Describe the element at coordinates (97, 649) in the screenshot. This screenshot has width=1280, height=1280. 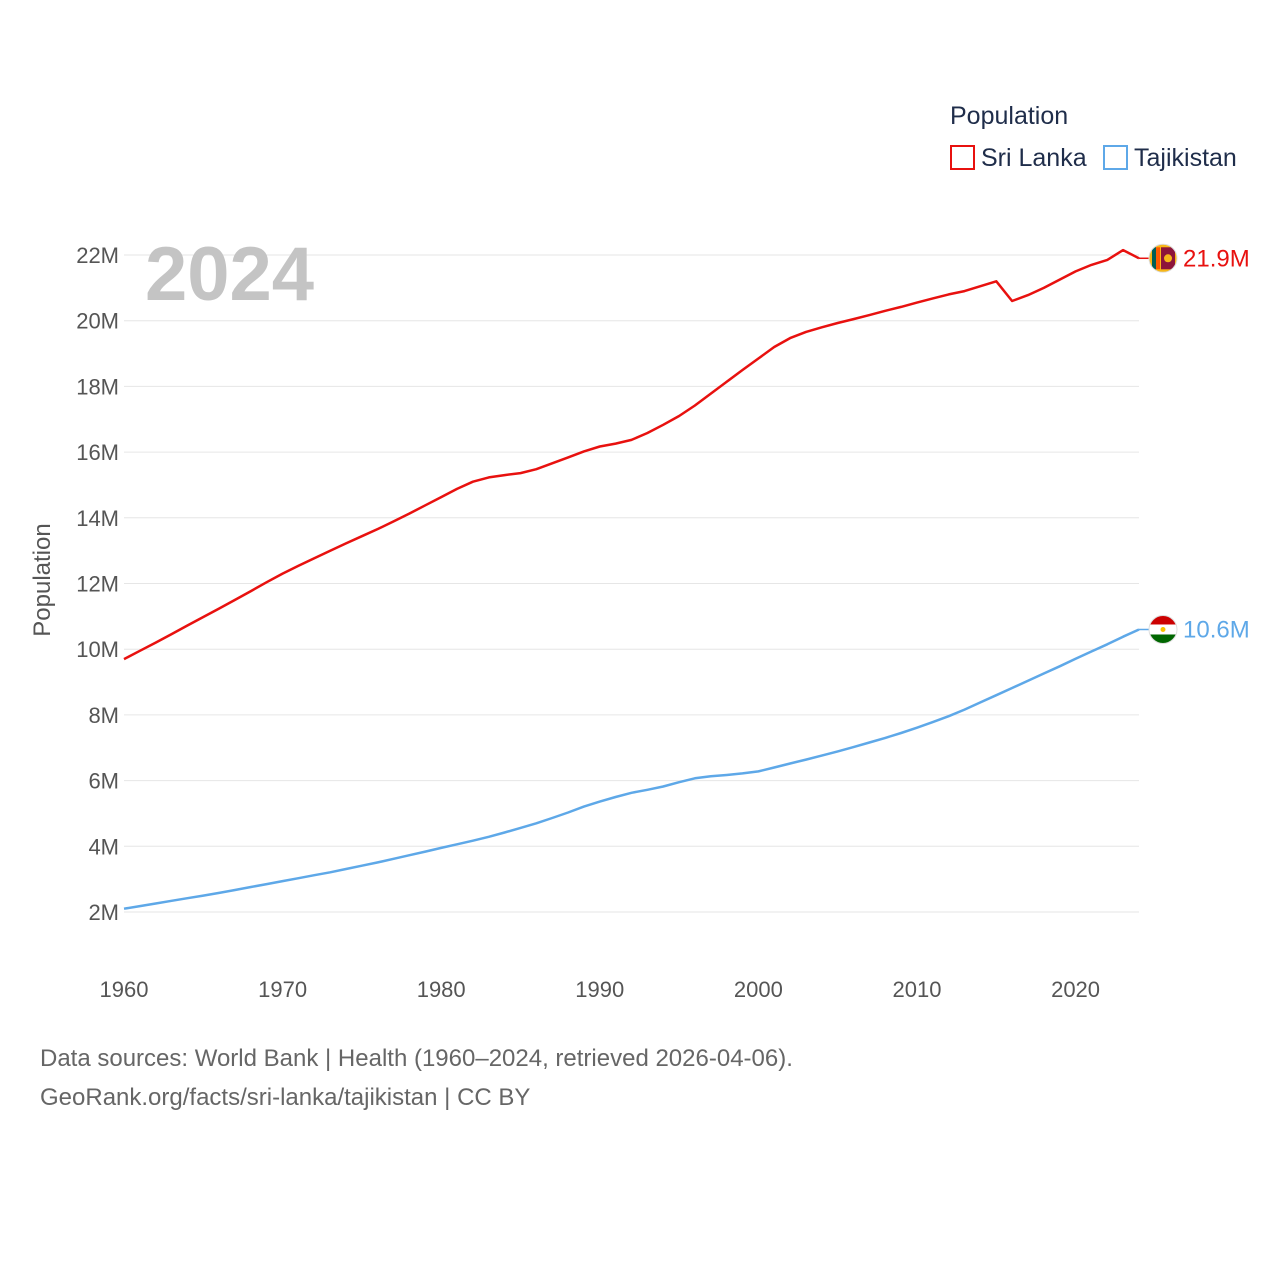
I see `y-tick-label: 10M` at that location.